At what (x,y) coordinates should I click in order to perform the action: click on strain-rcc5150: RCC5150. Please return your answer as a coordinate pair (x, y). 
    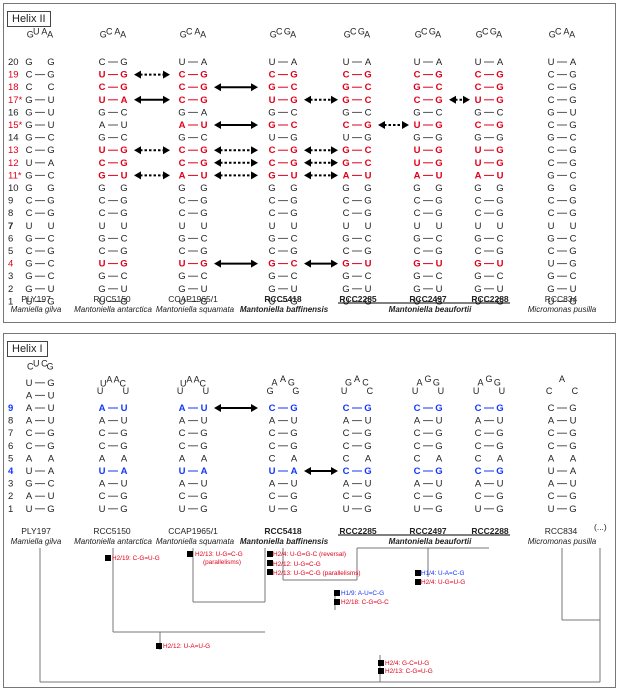
    Looking at the image, I should click on (112, 299).